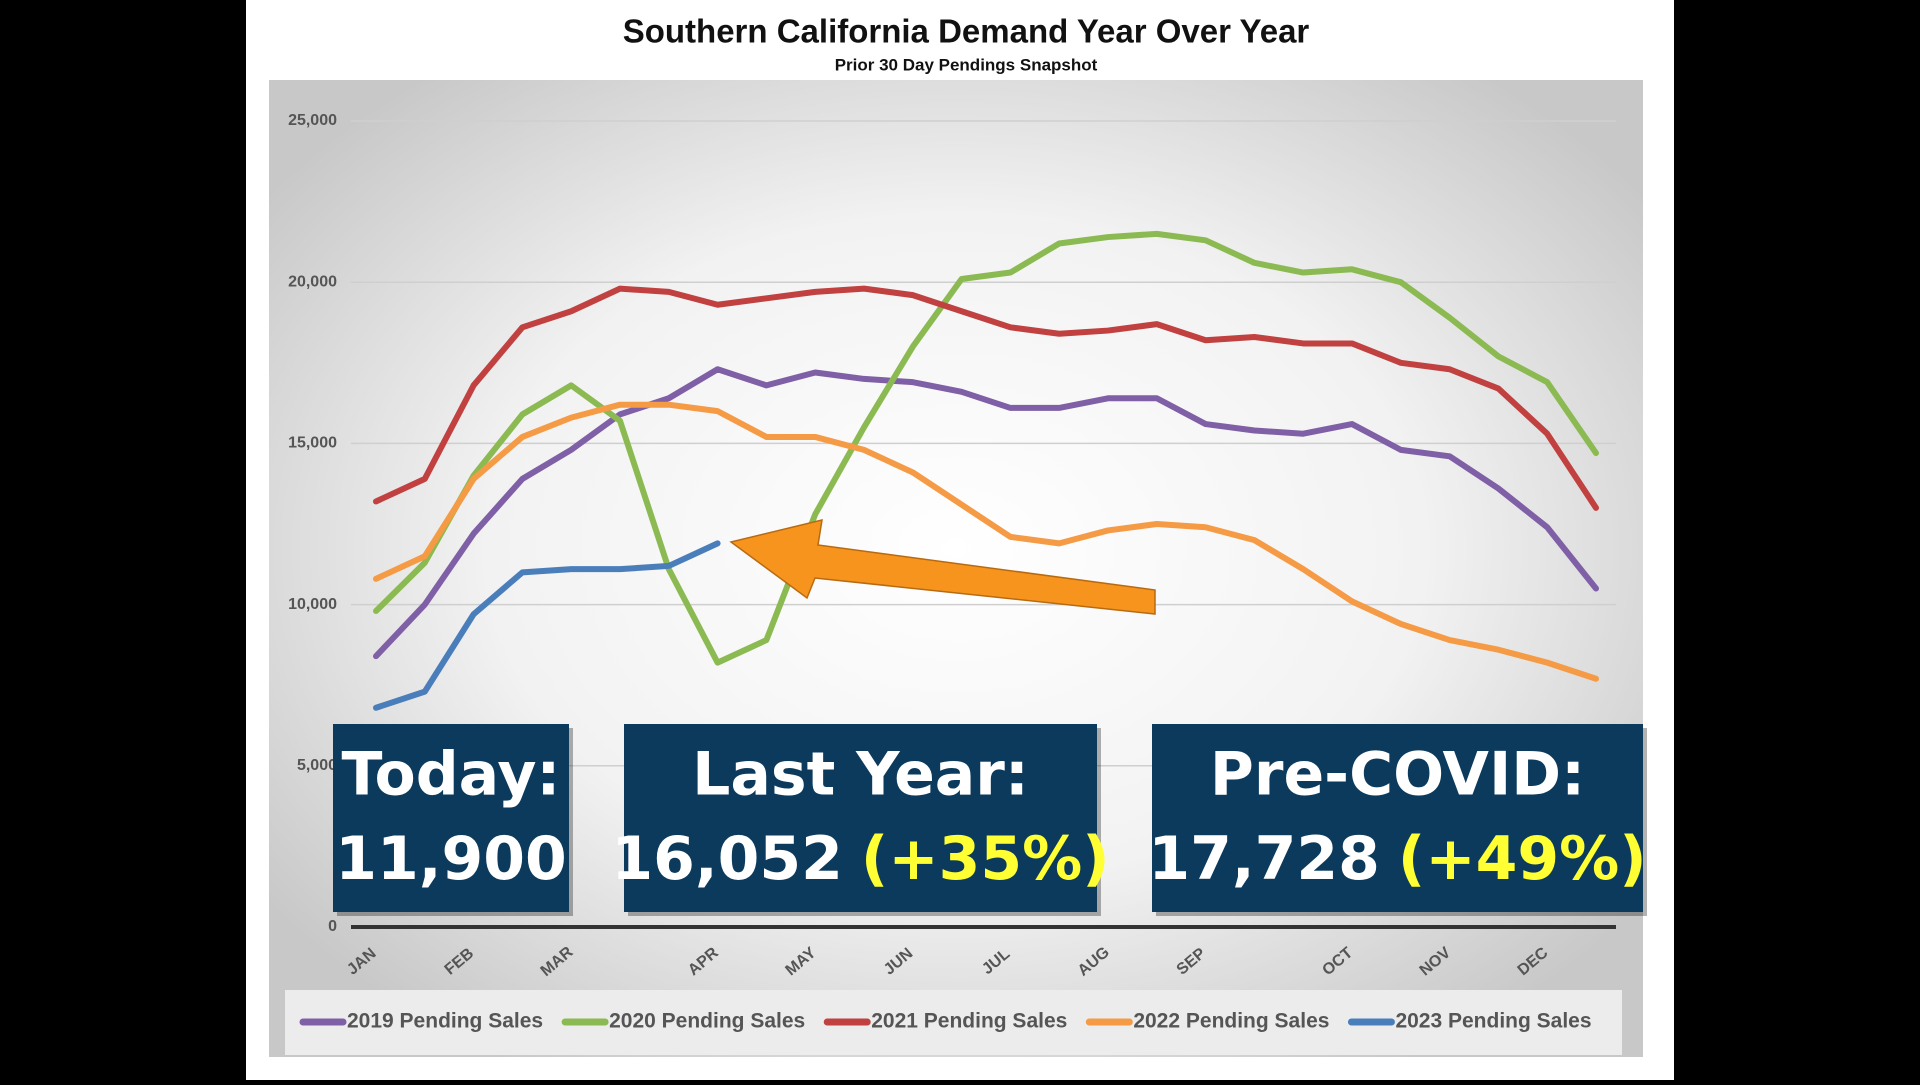 Image resolution: width=1920 pixels, height=1085 pixels. Describe the element at coordinates (969, 1021) in the screenshot. I see `legend-label: 2021 Pending Sales` at that location.